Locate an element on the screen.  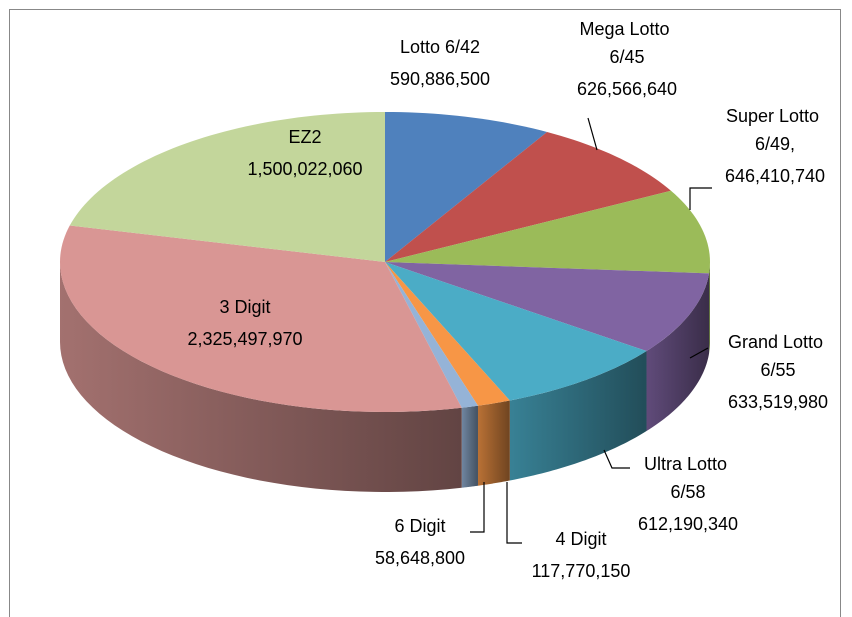
category-label: Mega Lotto 6/45 is located at coordinates (626, 43).